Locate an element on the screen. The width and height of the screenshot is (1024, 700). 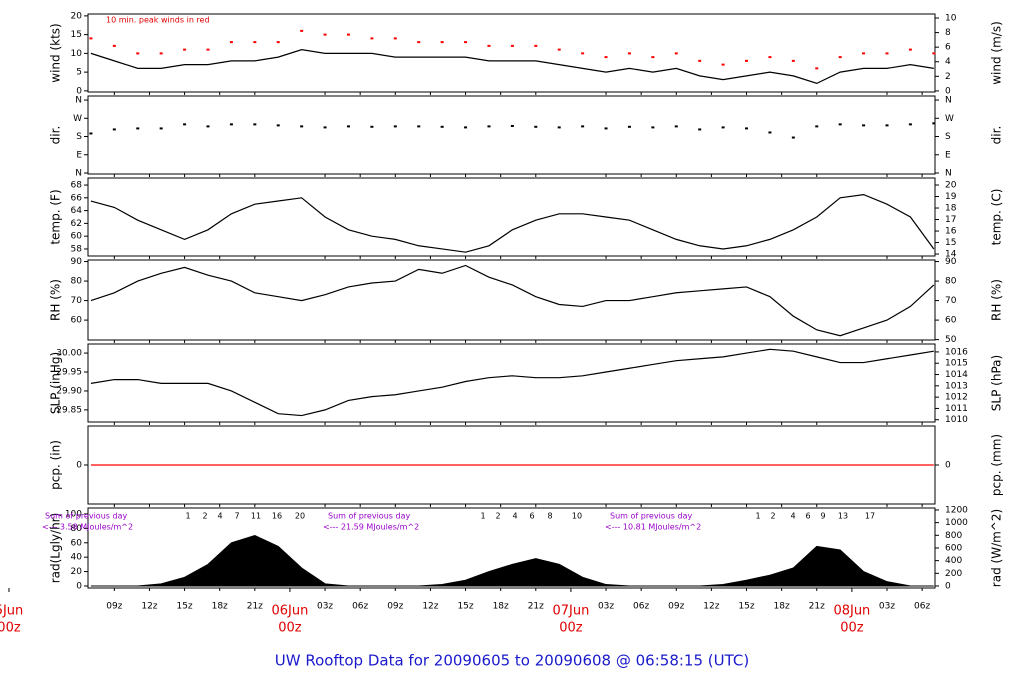
annotation: 10 min. peak winds in red is located at coordinates (158, 20).